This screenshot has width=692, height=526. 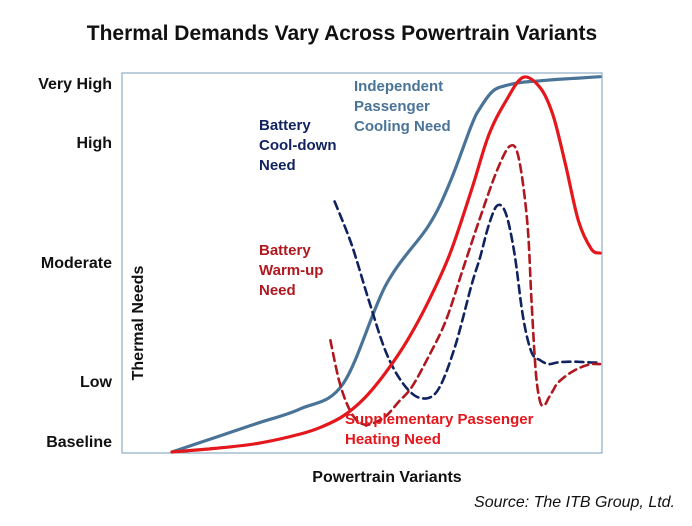 What do you see at coordinates (94, 143) in the screenshot?
I see `y-tick-high: High` at bounding box center [94, 143].